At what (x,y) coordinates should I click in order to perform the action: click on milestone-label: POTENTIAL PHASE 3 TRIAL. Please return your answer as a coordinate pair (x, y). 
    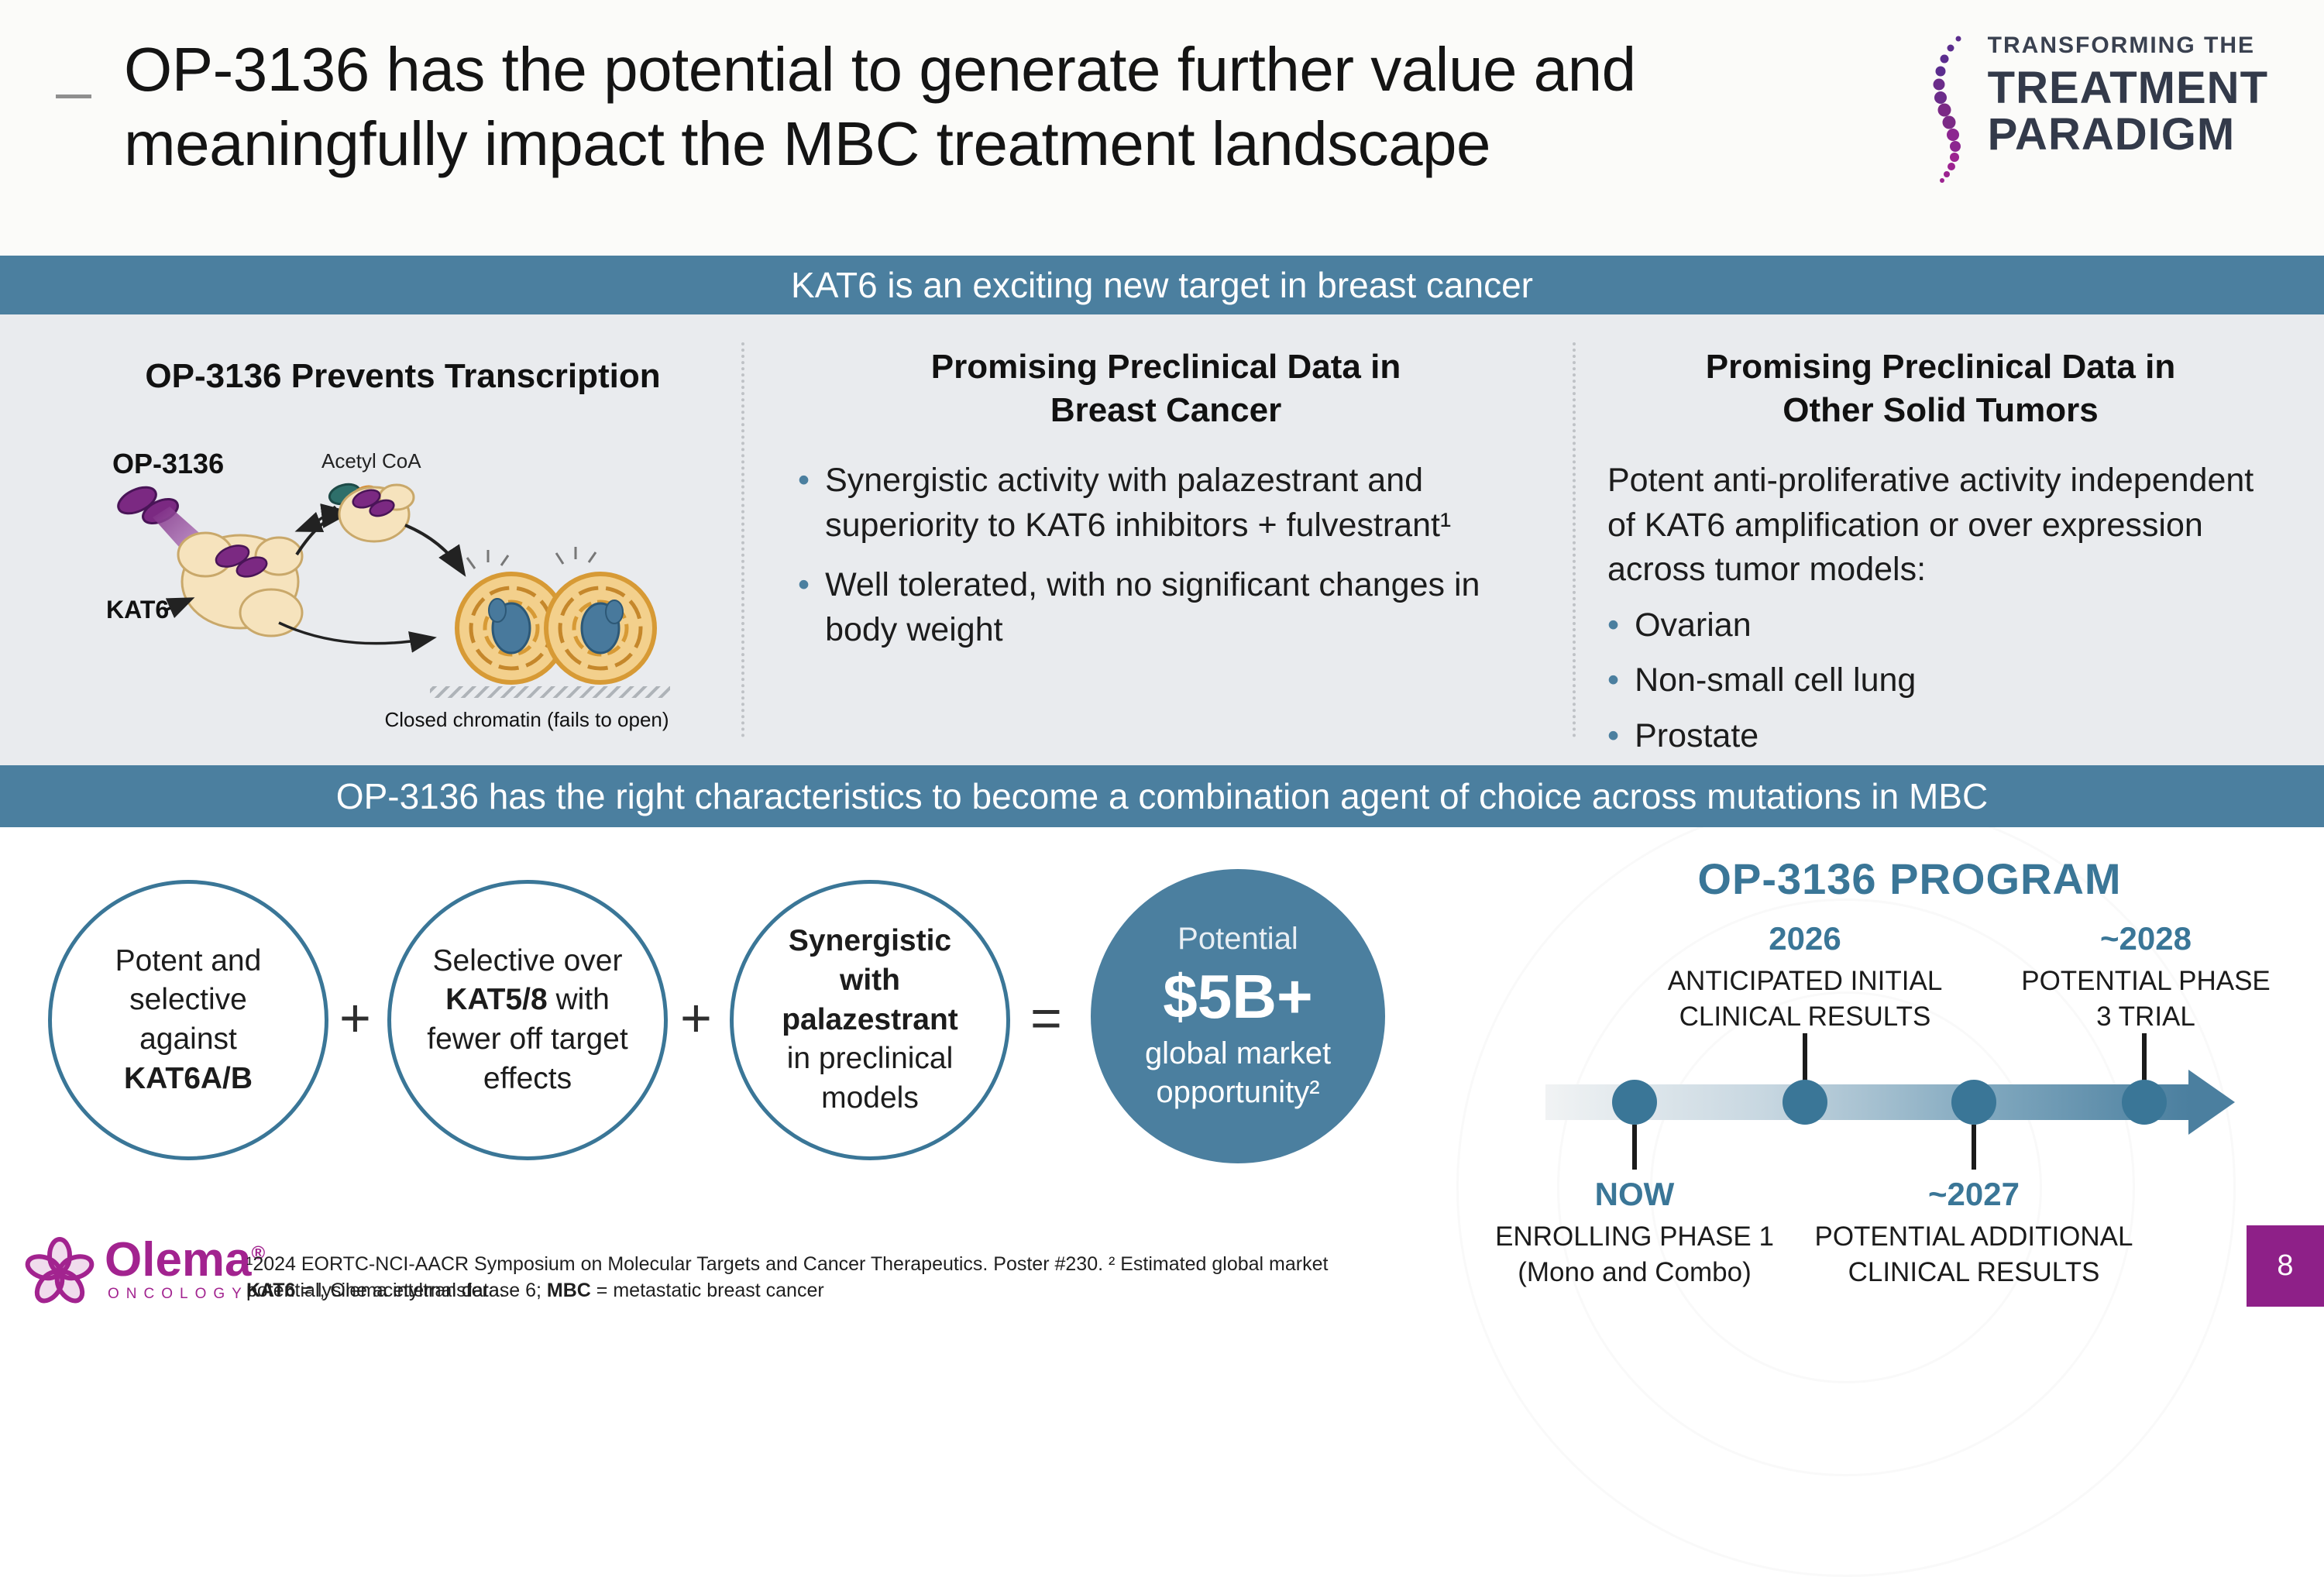
    Looking at the image, I should click on (2146, 999).